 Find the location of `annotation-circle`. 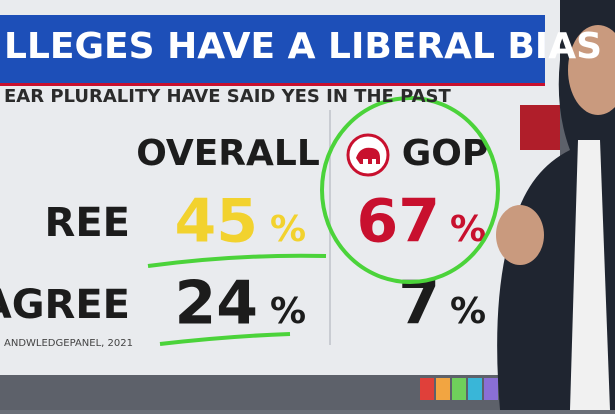

annotation-circle is located at coordinates (410, 190).